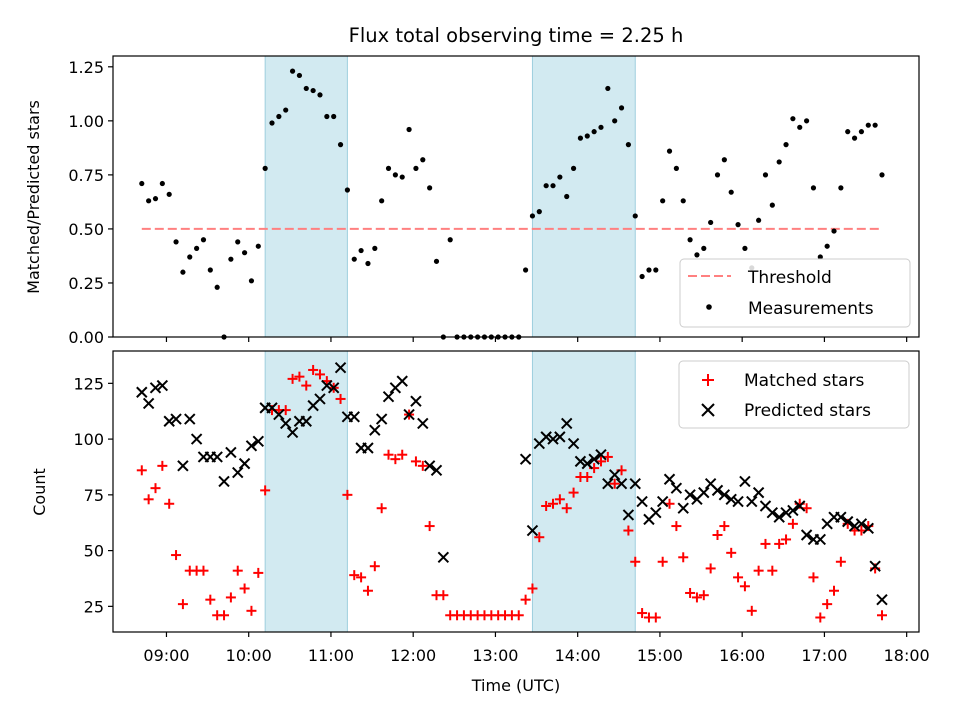  What do you see at coordinates (86, 283) in the screenshot?
I see `top-y-tick-label: 0.25` at bounding box center [86, 283].